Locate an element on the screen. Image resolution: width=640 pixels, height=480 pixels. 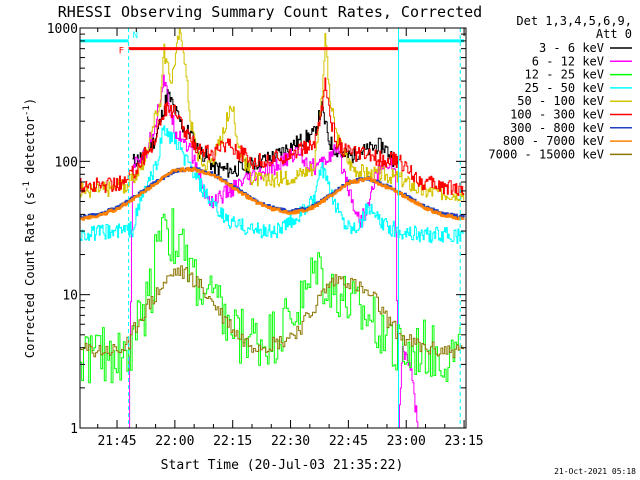
legend-label-3: 12 - 25 keV is located at coordinates (564, 75).